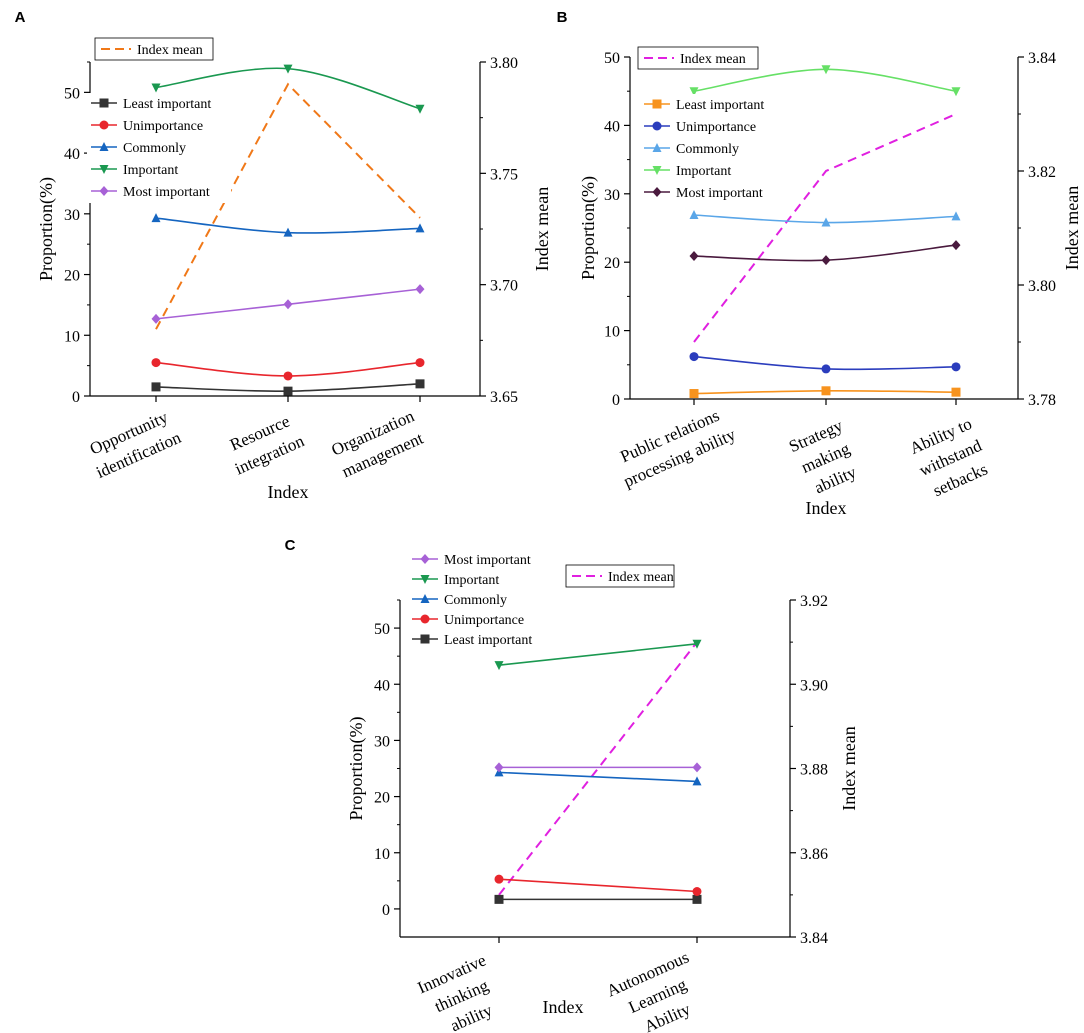  I want to click on y2-tick-label: 3.80, so click(504, 63).